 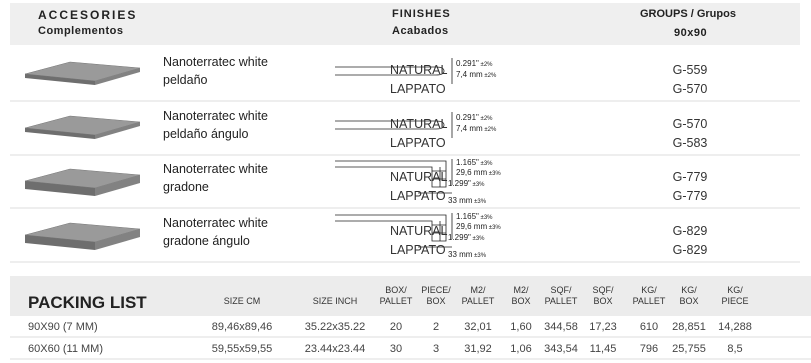 What do you see at coordinates (478, 227) in the screenshot?
I see `dimension: 29,6 mm ±3%` at bounding box center [478, 227].